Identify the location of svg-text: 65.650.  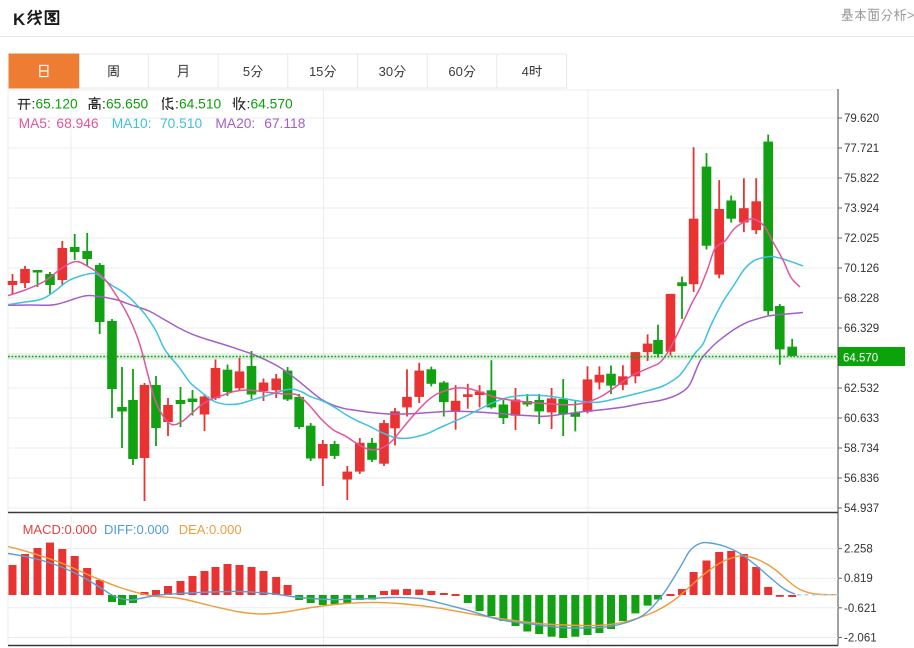
(127, 104).